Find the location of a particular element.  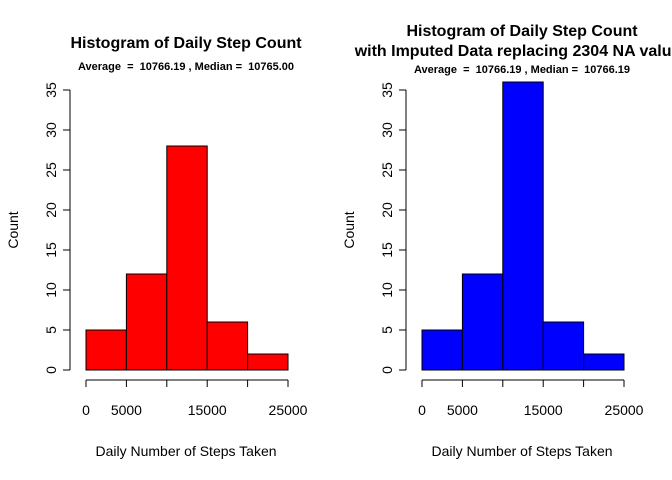

chart-subtitle: Average = 10766.19 , Median = 10765.00 is located at coordinates (186, 67).